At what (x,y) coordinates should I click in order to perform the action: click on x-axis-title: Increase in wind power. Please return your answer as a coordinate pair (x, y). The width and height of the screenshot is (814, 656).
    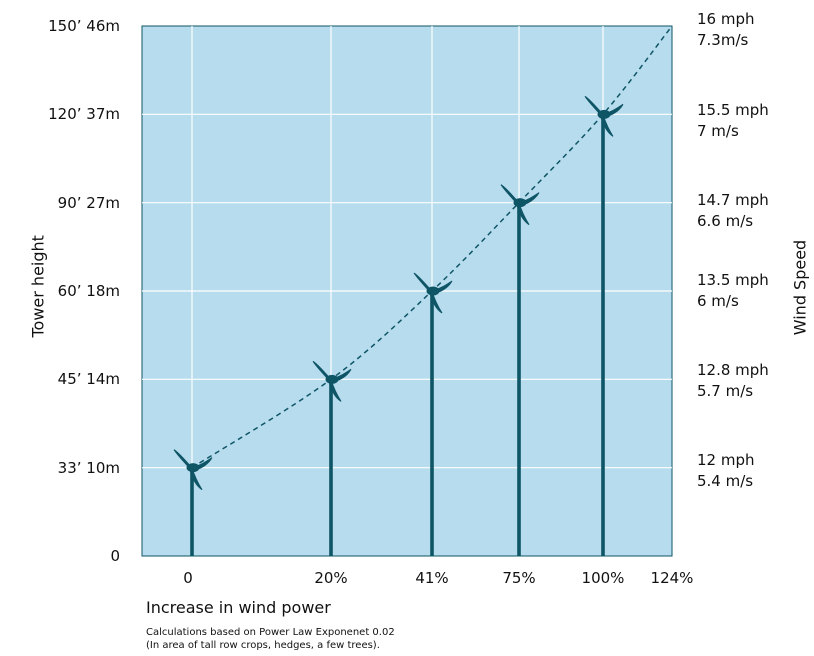
    Looking at the image, I should click on (238, 607).